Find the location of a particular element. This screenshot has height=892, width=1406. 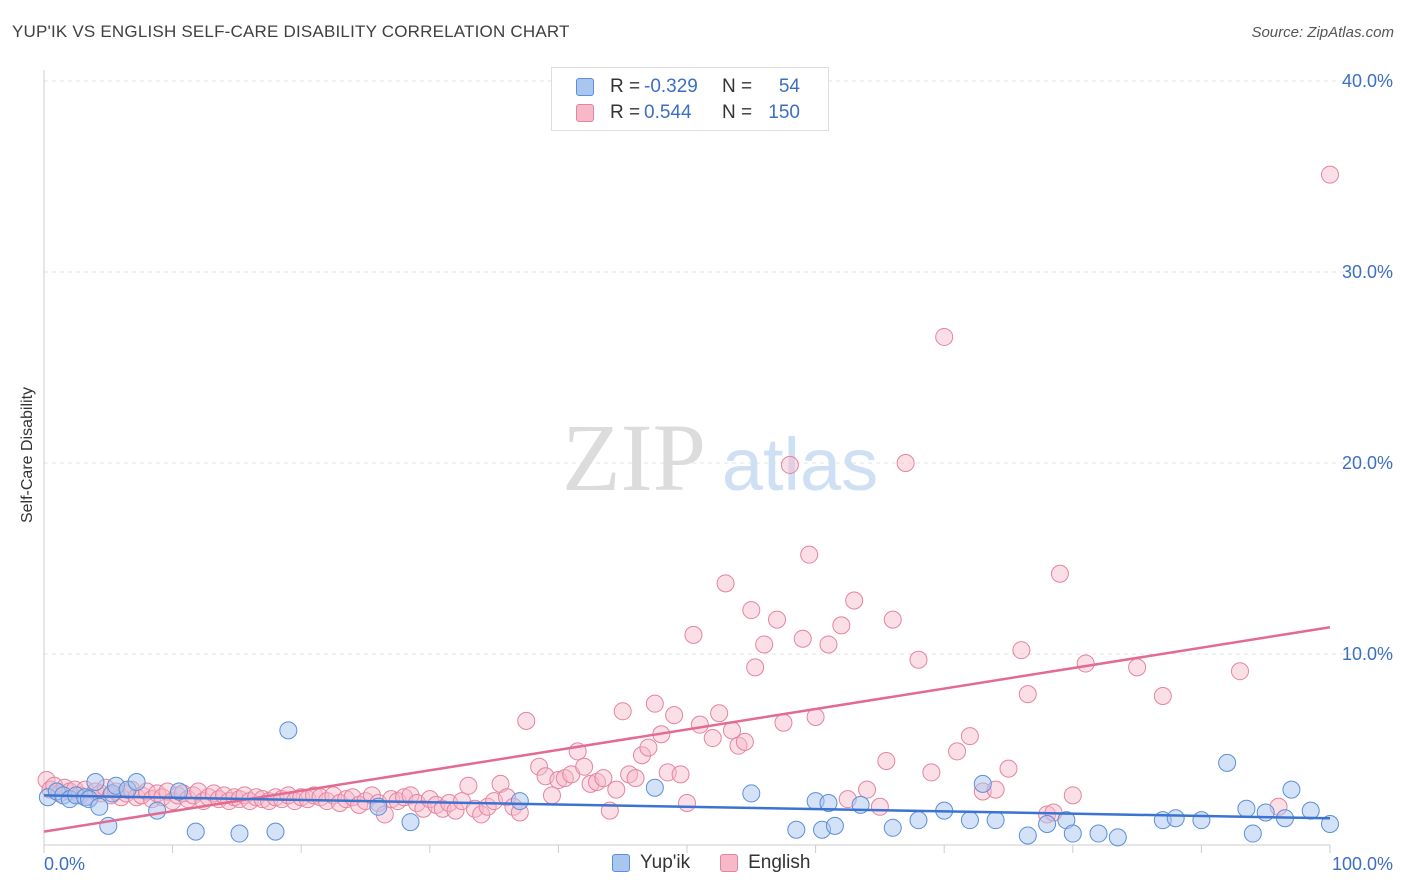

yupik-series is located at coordinates (688, 784).